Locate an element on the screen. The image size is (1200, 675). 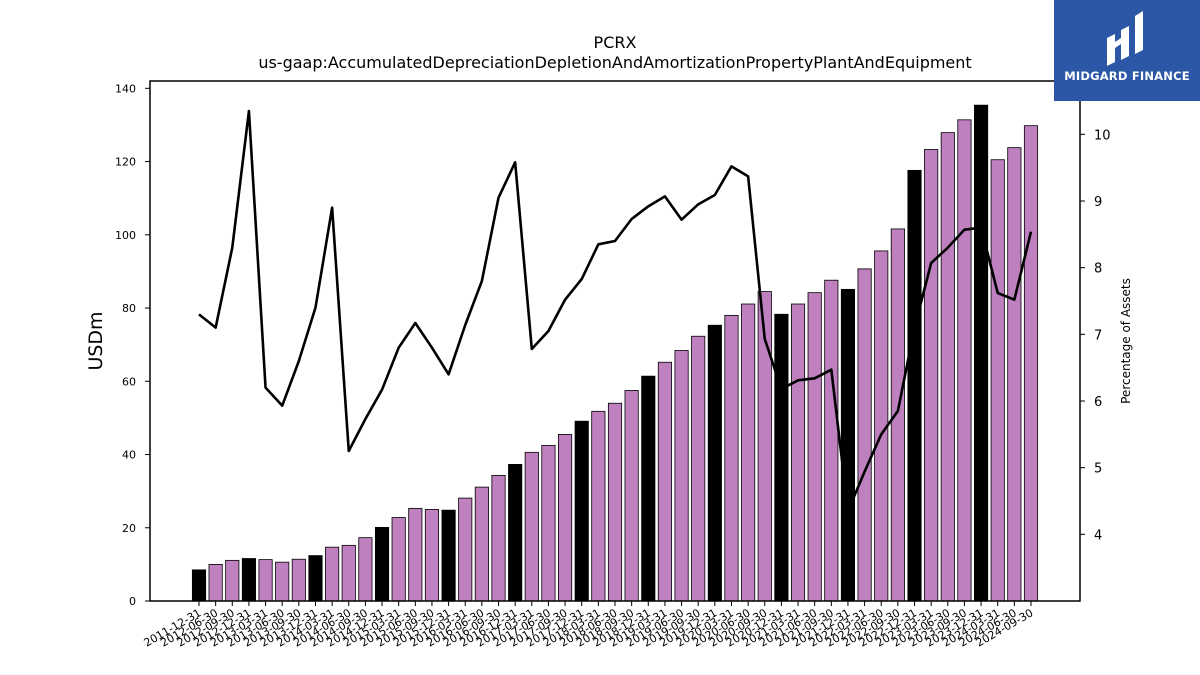
y-tick-label: 140 is located at coordinates (125, 88).